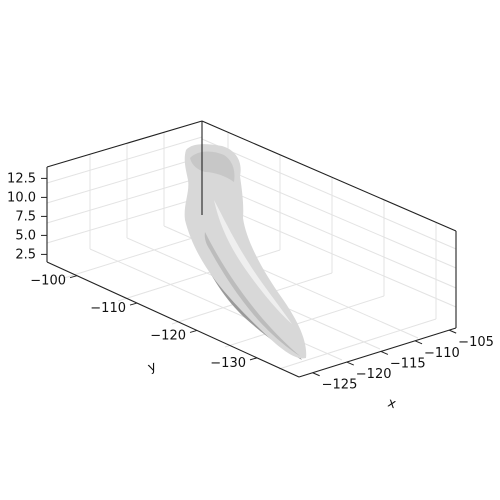 The width and height of the screenshot is (500, 500). What do you see at coordinates (392, 404) in the screenshot?
I see `x-axis-label: x` at bounding box center [392, 404].